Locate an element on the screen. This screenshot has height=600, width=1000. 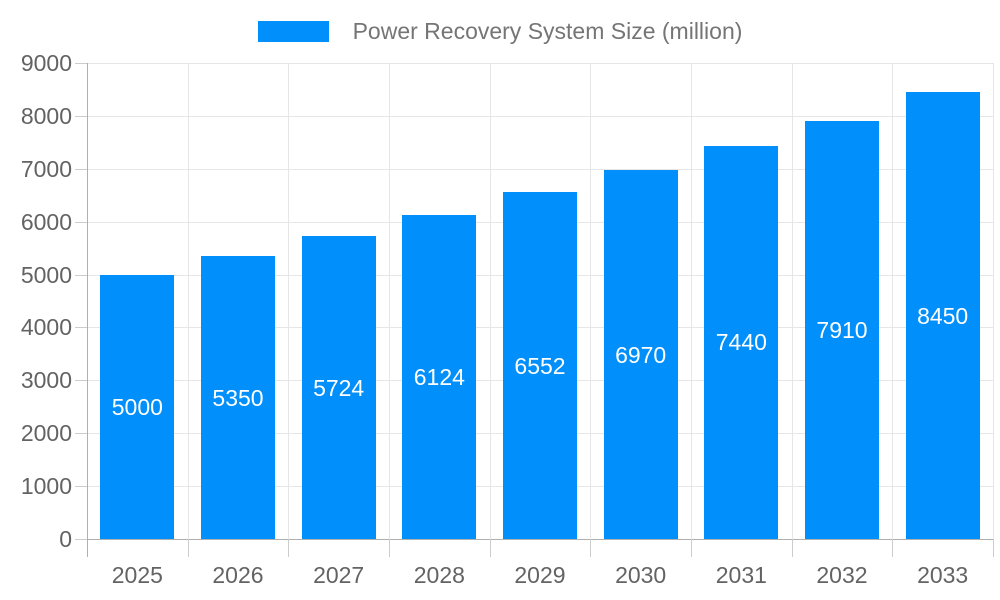
bar-value-label: 7440 is located at coordinates (741, 342).